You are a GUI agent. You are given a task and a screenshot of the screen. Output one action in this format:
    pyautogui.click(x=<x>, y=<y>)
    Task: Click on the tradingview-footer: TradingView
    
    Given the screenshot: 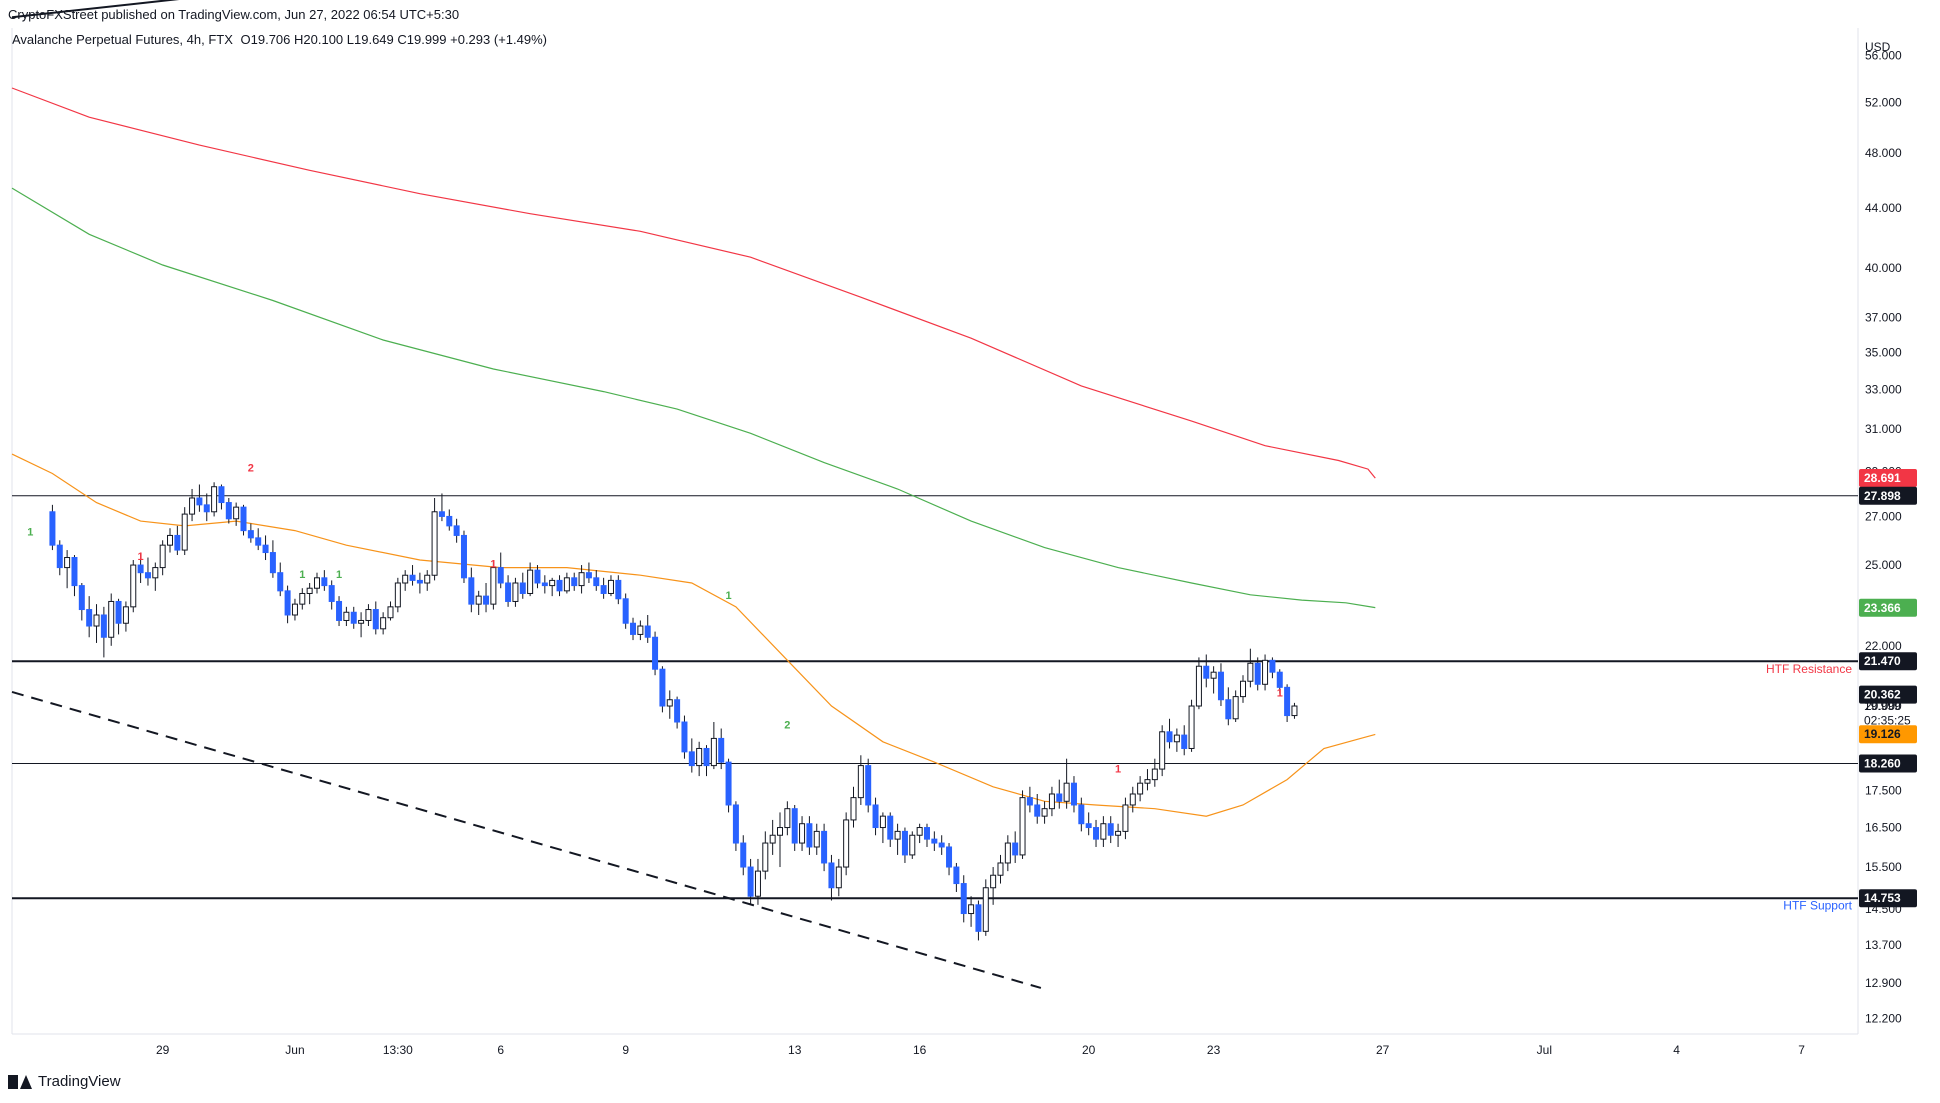 What is the action you would take?
    pyautogui.click(x=64, y=1081)
    